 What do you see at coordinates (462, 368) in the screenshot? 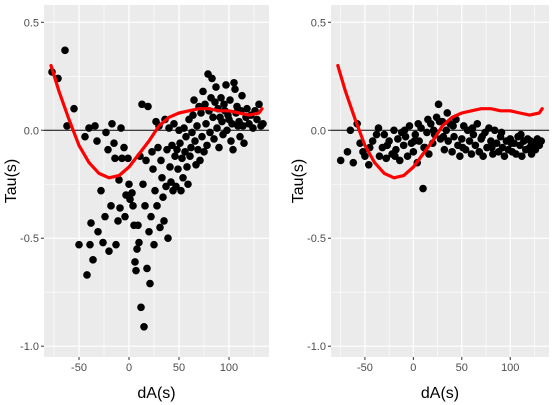
I see `x-tick-label: 50` at bounding box center [462, 368].